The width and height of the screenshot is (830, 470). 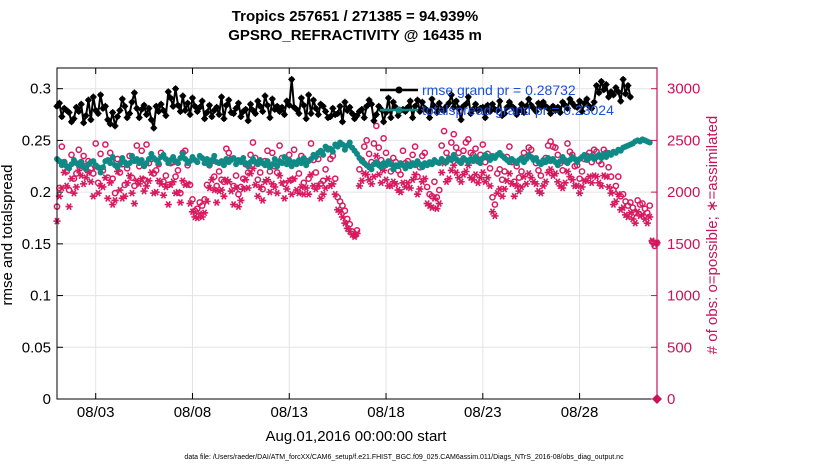 What do you see at coordinates (671, 399) in the screenshot?
I see `y-right-tick-label: 0` at bounding box center [671, 399].